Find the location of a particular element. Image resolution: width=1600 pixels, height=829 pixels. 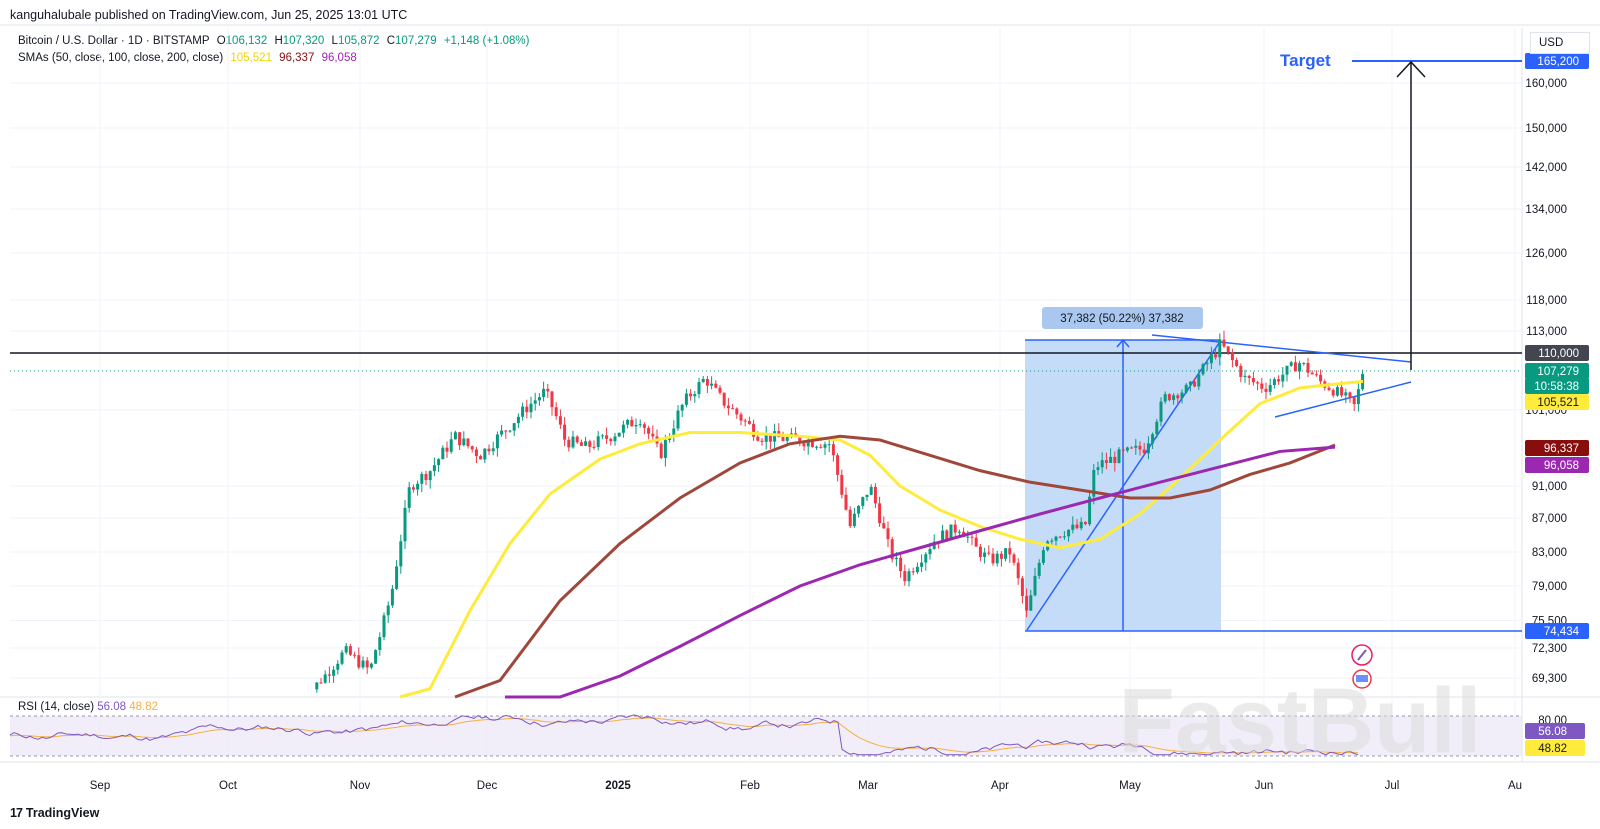

rsi-line is located at coordinates (684, 735).